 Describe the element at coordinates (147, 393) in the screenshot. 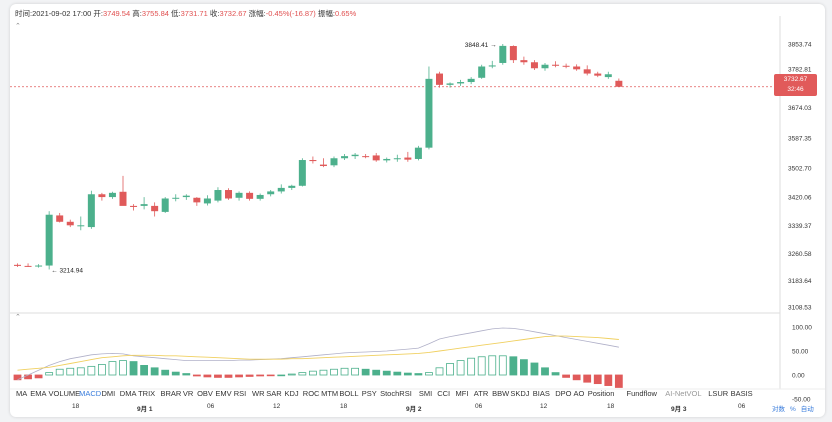

I see `indicator-tab: TRIX` at that location.